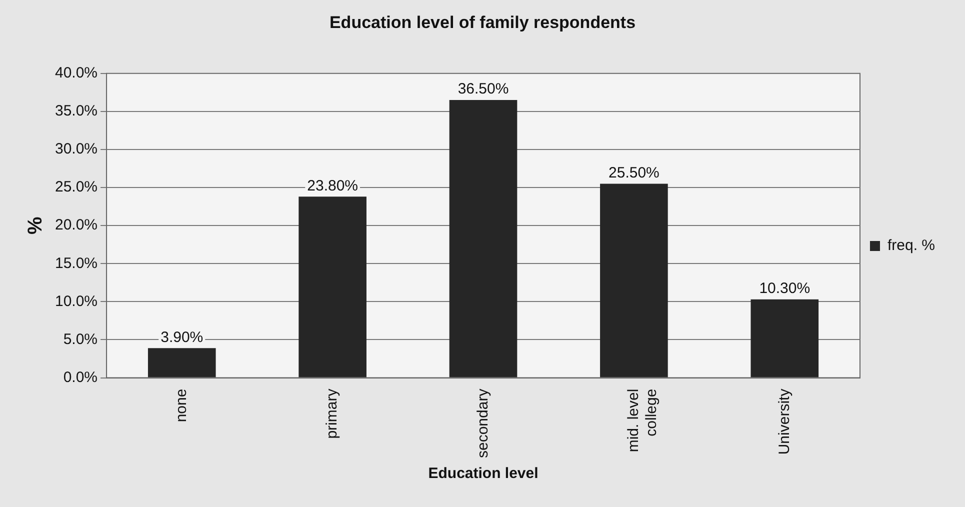 The width and height of the screenshot is (965, 507). Describe the element at coordinates (80, 339) in the screenshot. I see `y-tick-label: 5.0%` at that location.